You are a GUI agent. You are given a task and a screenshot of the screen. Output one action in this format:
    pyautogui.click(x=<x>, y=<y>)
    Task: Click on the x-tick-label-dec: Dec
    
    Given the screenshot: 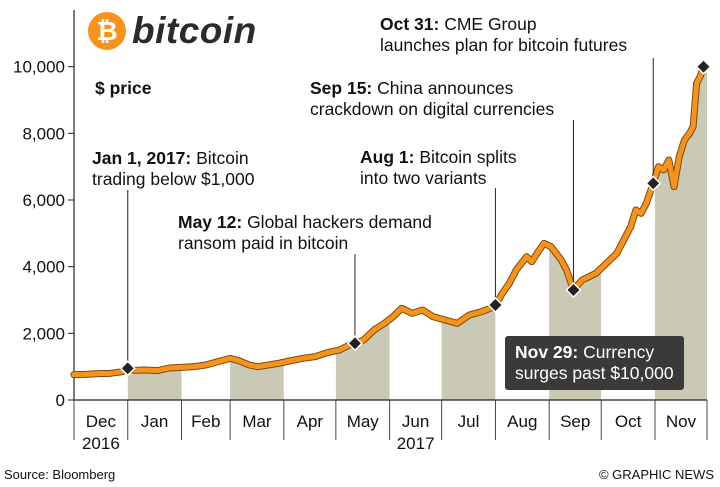 What is the action you would take?
    pyautogui.click(x=101, y=421)
    